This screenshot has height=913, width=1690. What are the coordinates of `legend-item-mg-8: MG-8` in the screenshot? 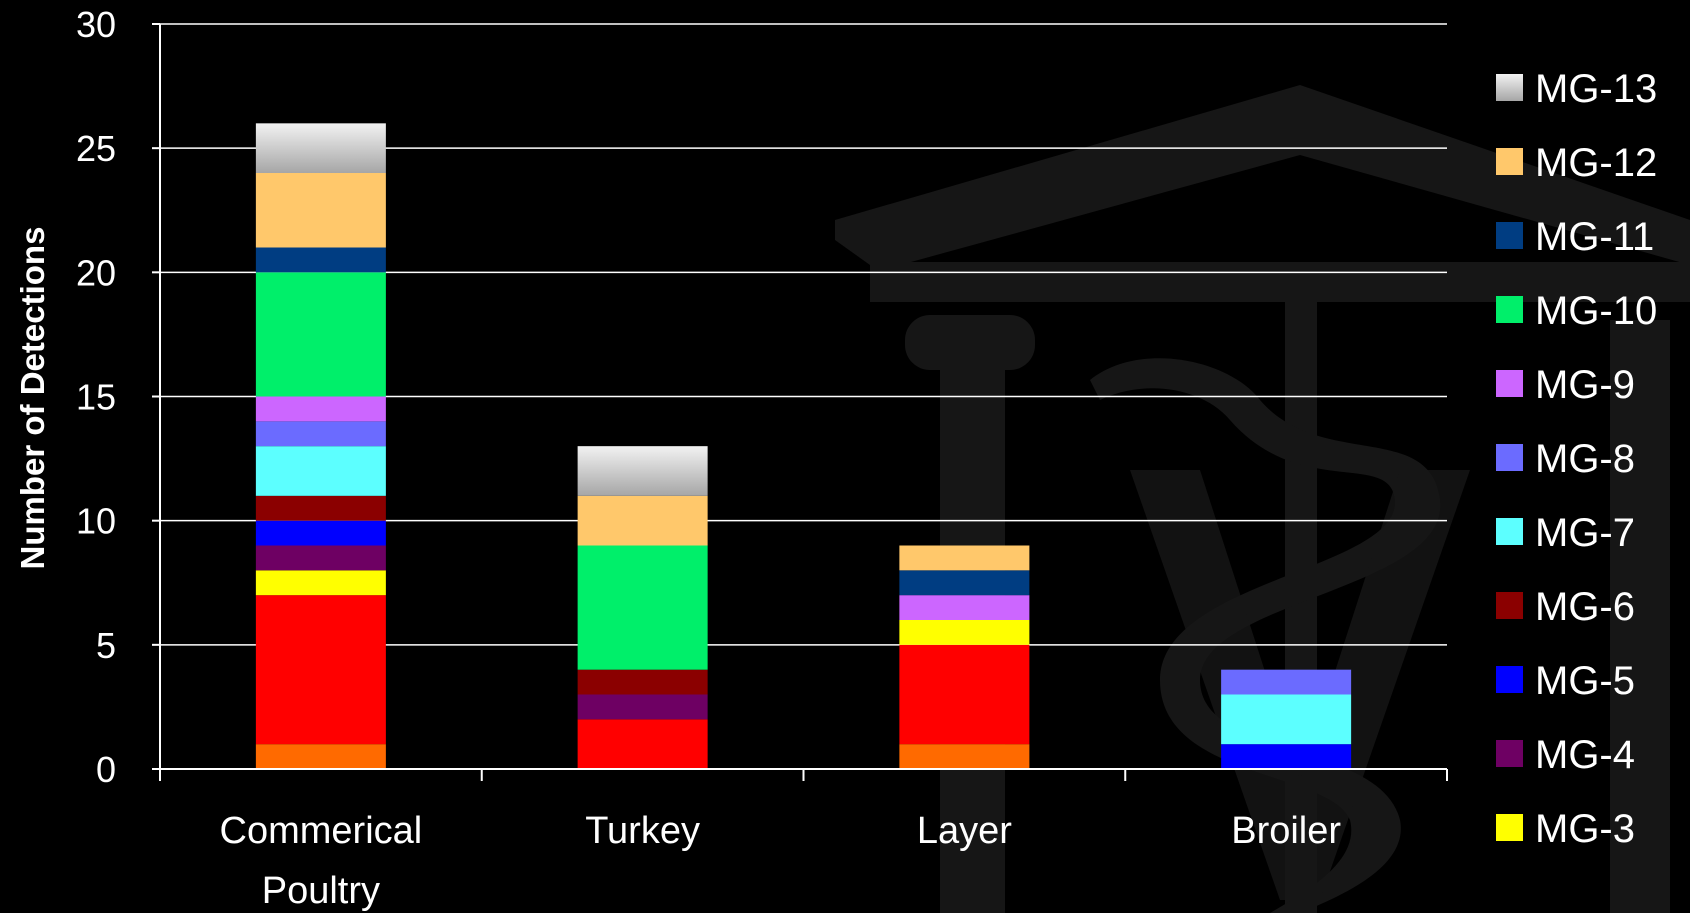 It's located at (1565, 459).